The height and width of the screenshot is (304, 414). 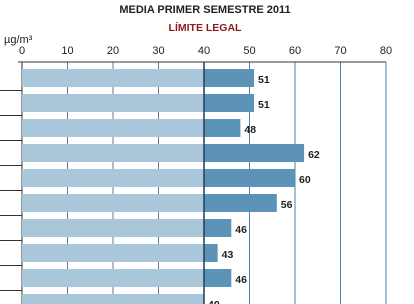 What do you see at coordinates (249, 51) in the screenshot?
I see `x-tick-label: 50` at bounding box center [249, 51].